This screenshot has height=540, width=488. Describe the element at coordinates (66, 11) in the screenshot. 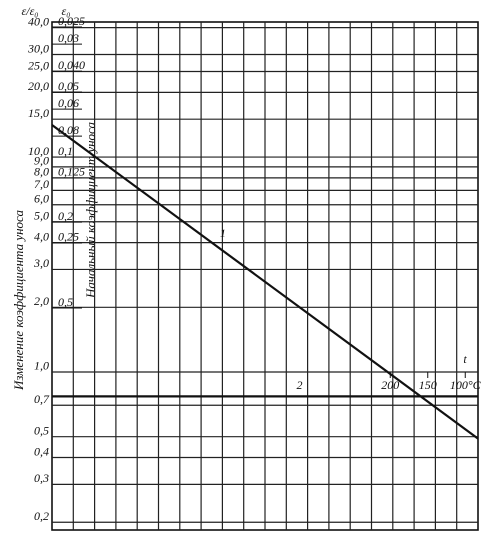

I see `y2-unit-label: ε₀` at that location.